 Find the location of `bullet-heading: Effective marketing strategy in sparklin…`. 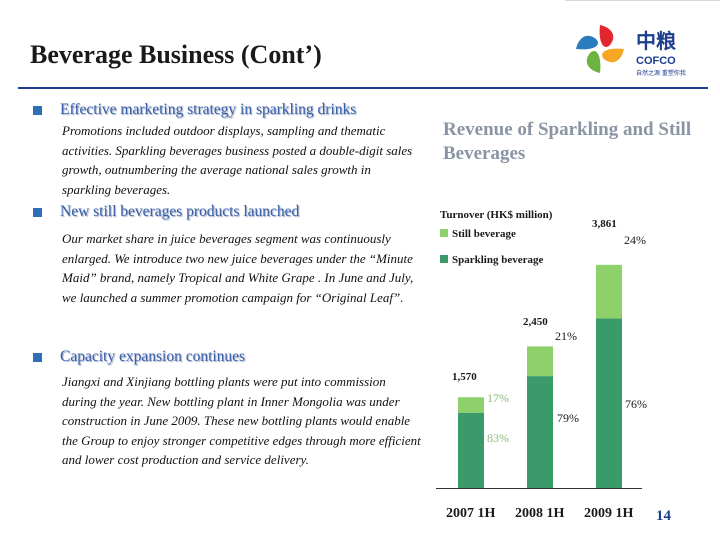

bullet-heading: Effective marketing strategy in sparklin… is located at coordinates (208, 109).